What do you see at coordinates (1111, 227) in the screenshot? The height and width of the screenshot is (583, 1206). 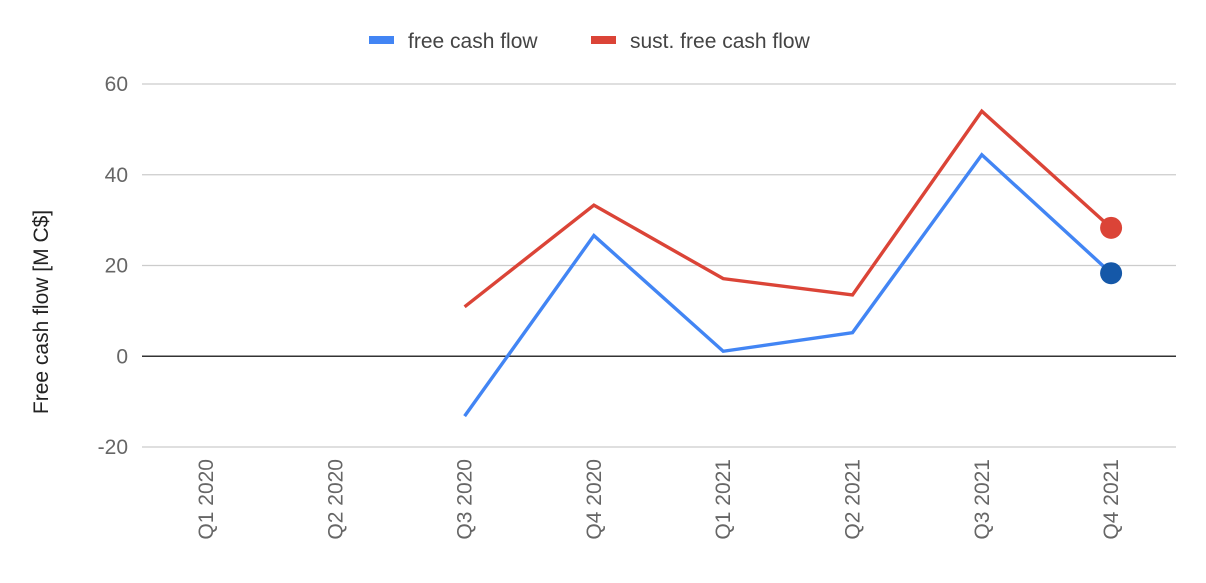 I see `series-2-last-point-marker` at bounding box center [1111, 227].